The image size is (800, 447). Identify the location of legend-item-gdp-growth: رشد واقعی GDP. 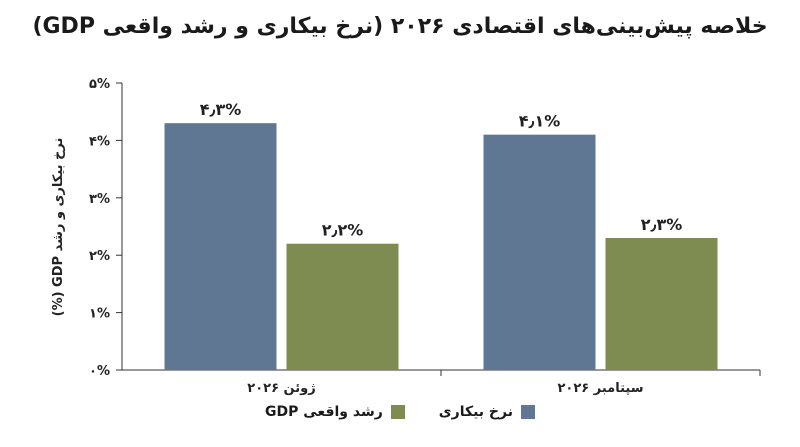
(335, 412).